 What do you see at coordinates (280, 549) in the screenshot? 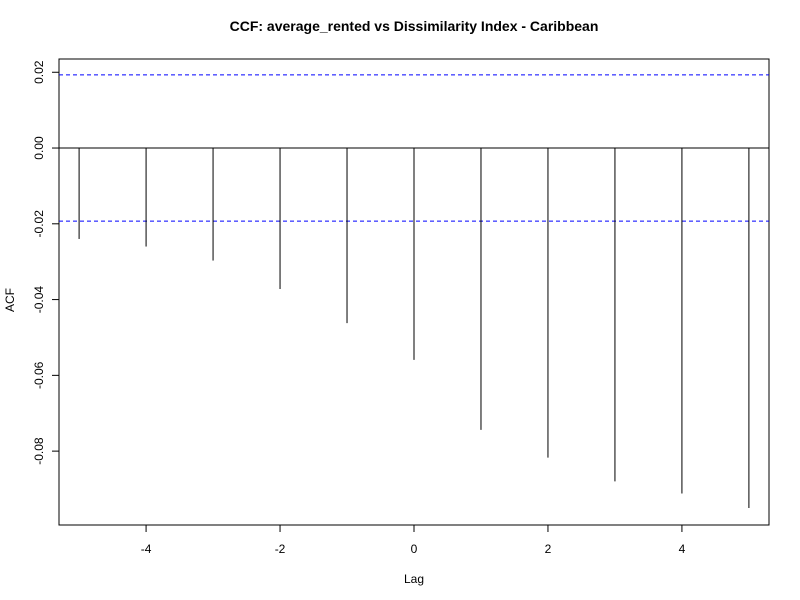
I see `x-tick-label: -2` at bounding box center [280, 549].